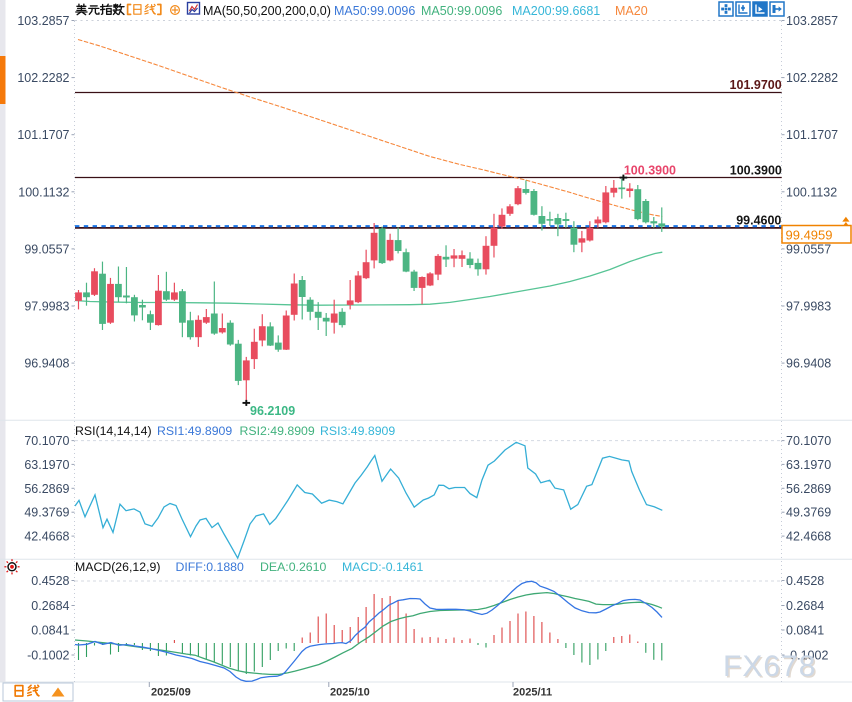 The width and height of the screenshot is (852, 702). I want to click on svg-text: RSI1:49.8909, so click(194, 431).